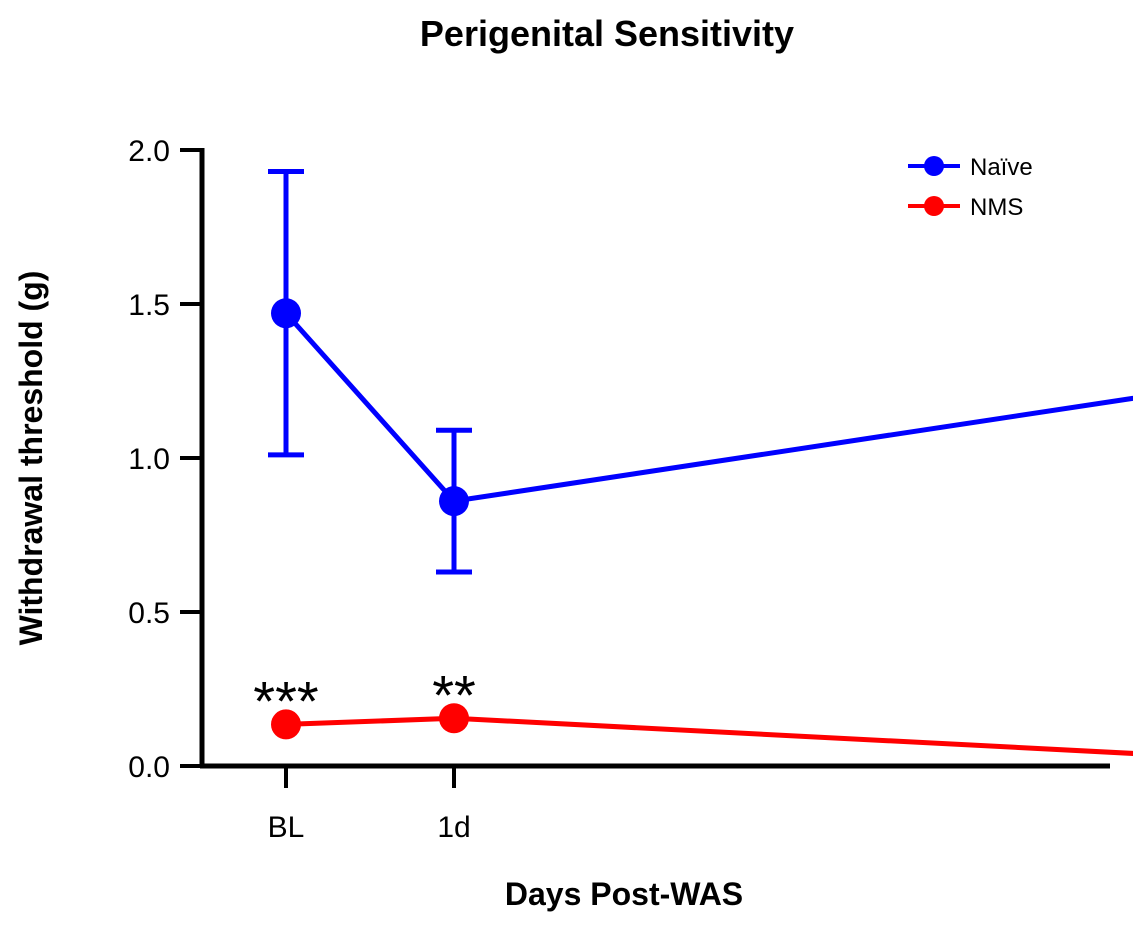 The image size is (1133, 928). I want to click on legend: Naïve NMS, so click(970, 187).